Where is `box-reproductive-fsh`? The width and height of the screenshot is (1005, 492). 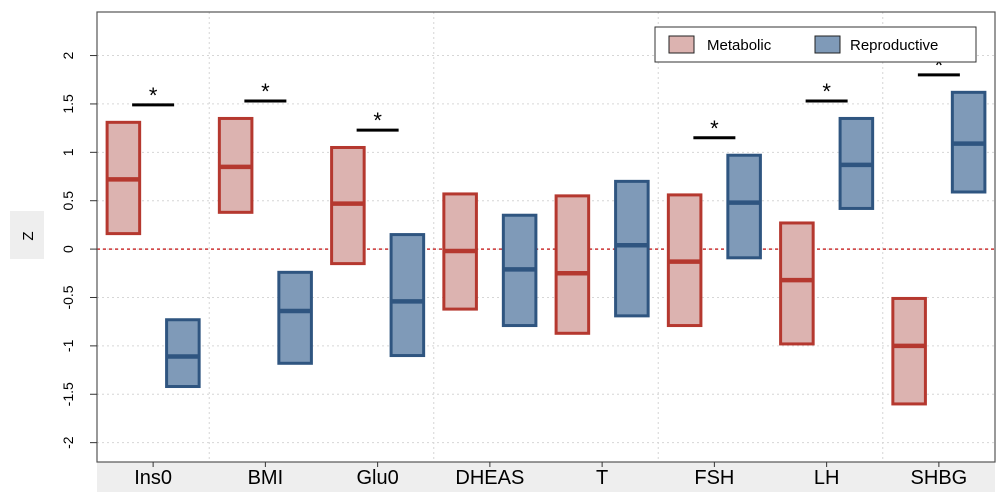 box-reproductive-fsh is located at coordinates (744, 206).